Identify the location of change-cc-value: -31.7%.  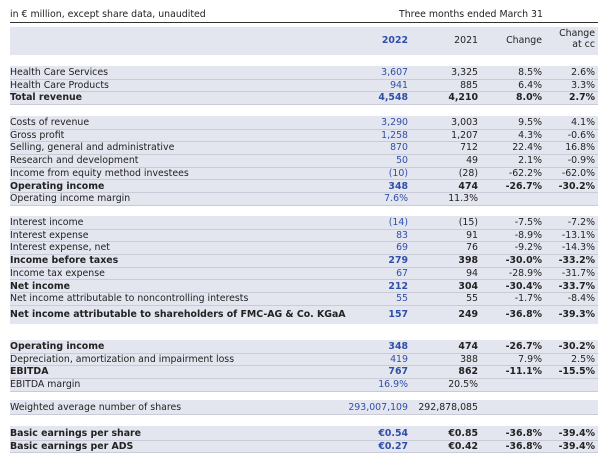
(578, 273).